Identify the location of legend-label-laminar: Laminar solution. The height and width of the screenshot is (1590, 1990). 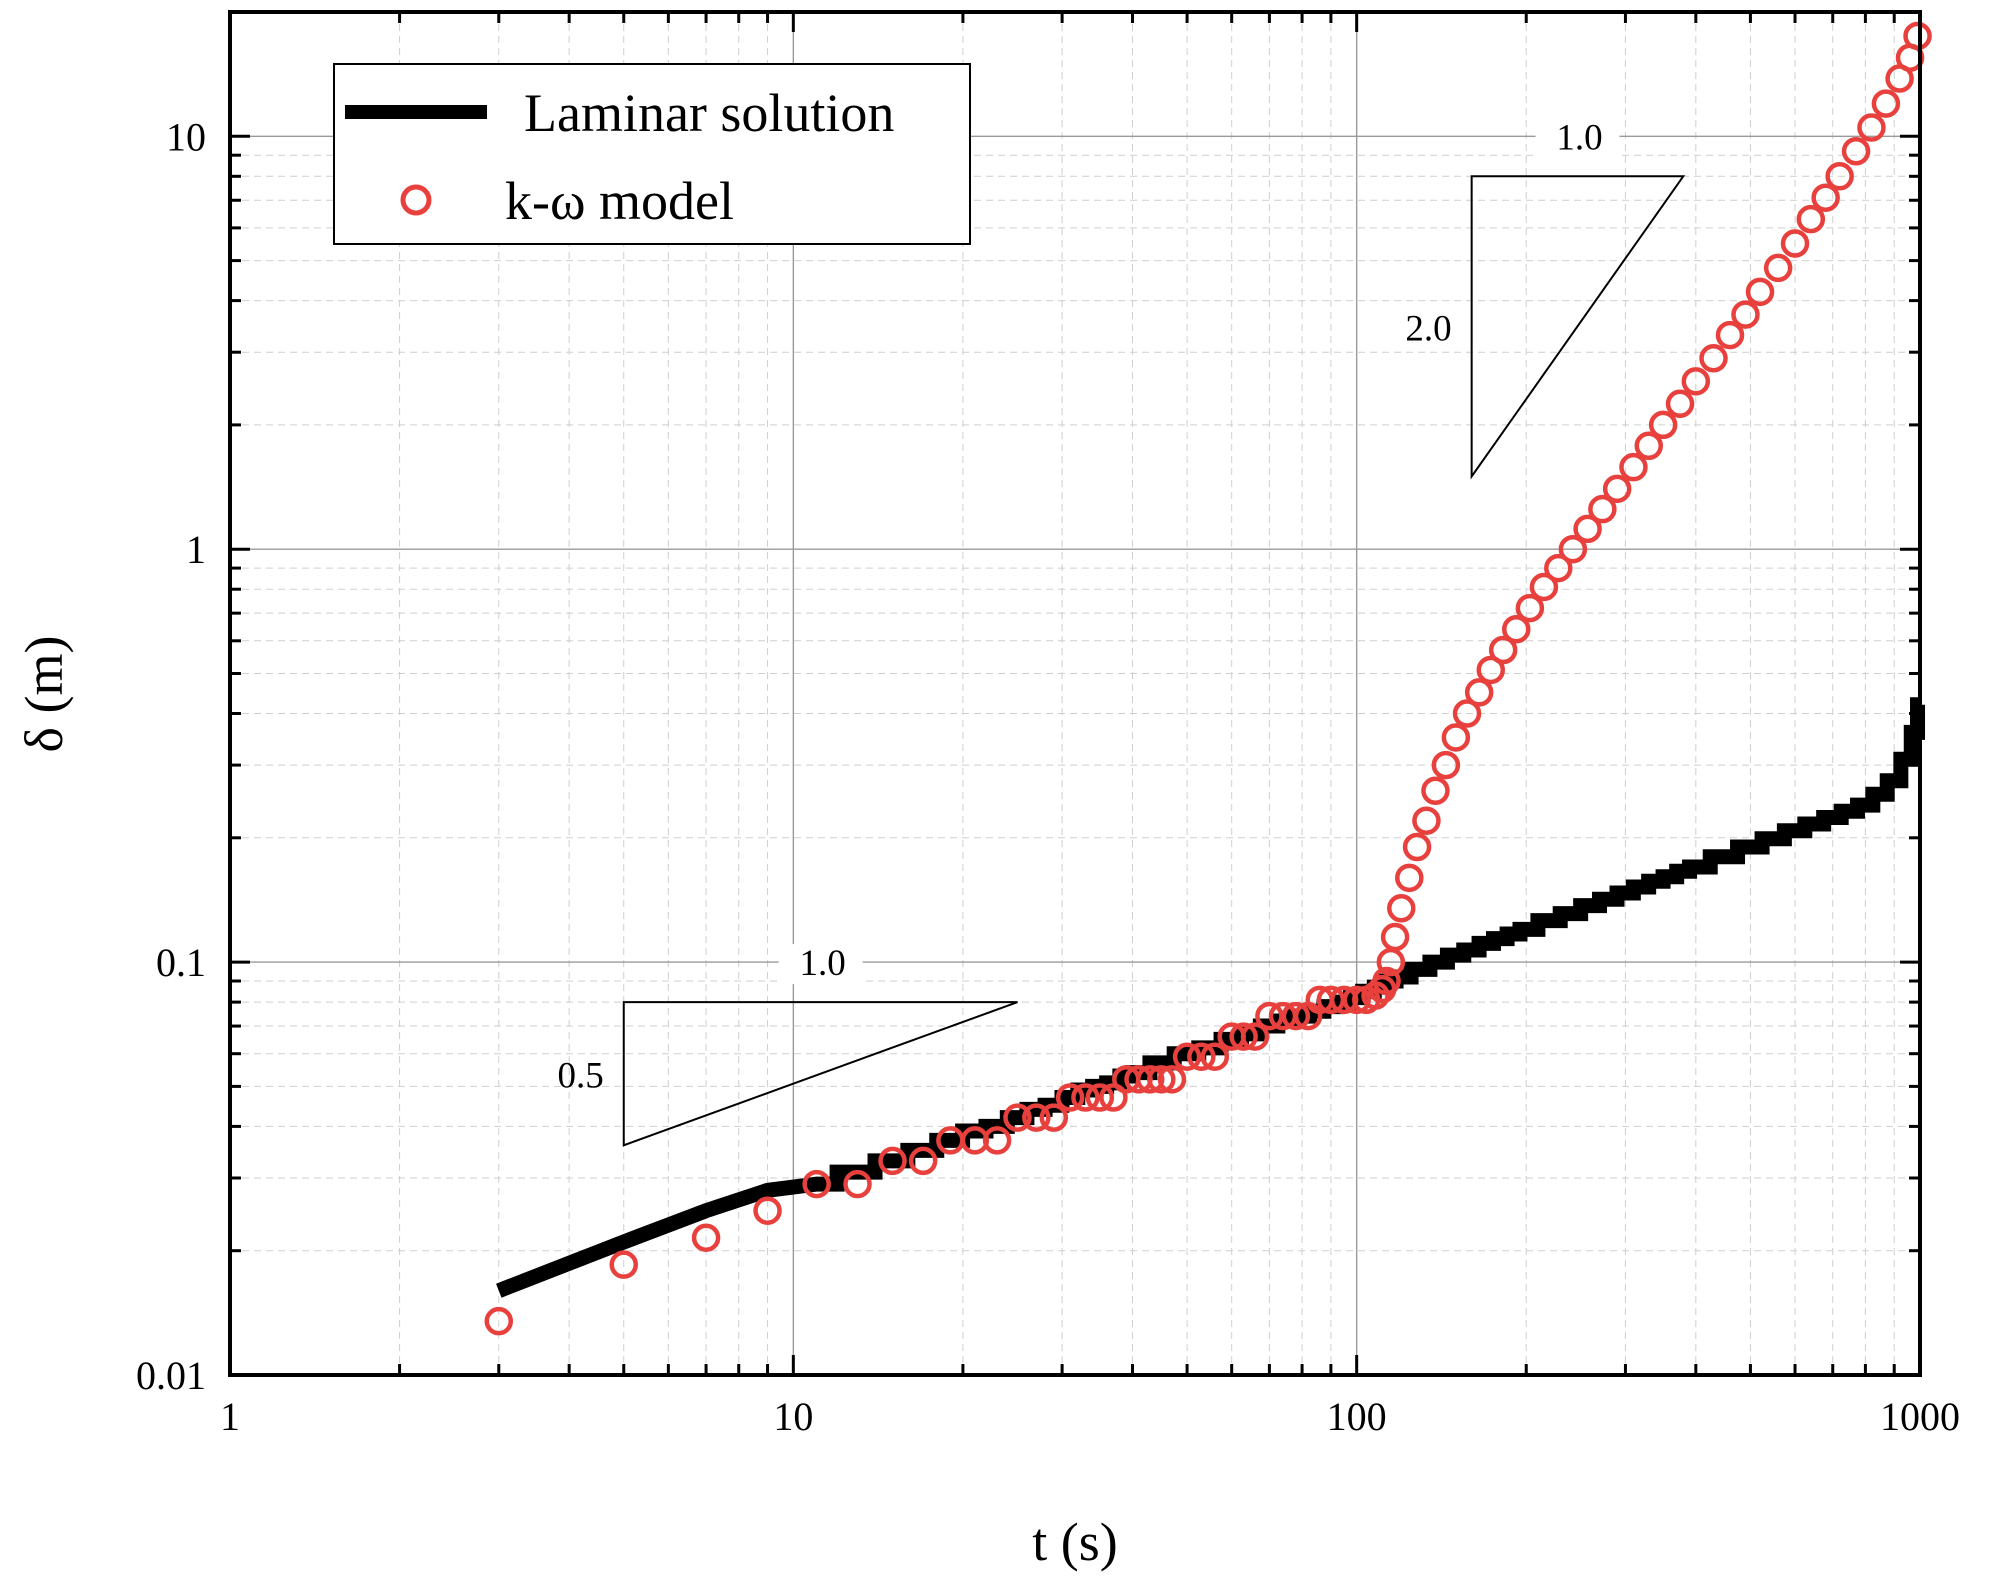
(709, 113).